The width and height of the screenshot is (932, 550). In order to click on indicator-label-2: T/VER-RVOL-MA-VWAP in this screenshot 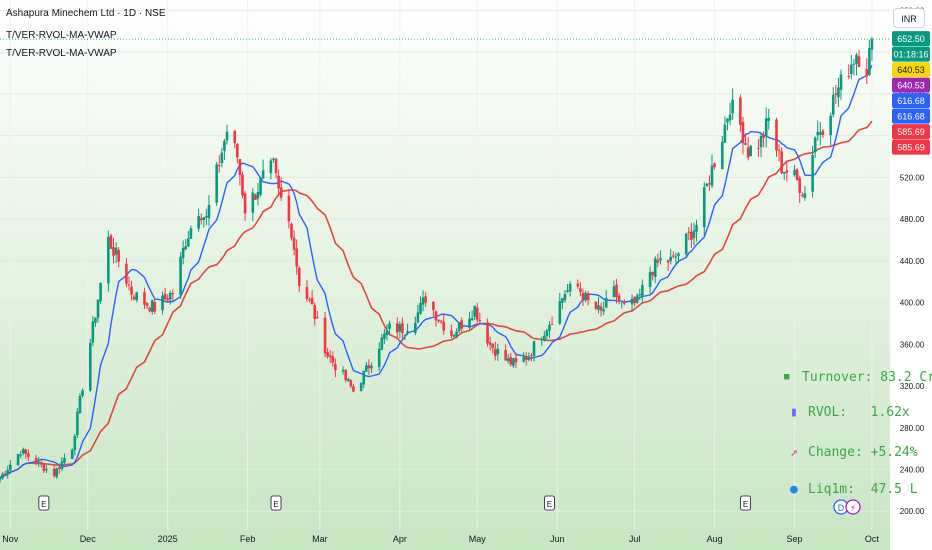, I will do `click(61, 53)`.